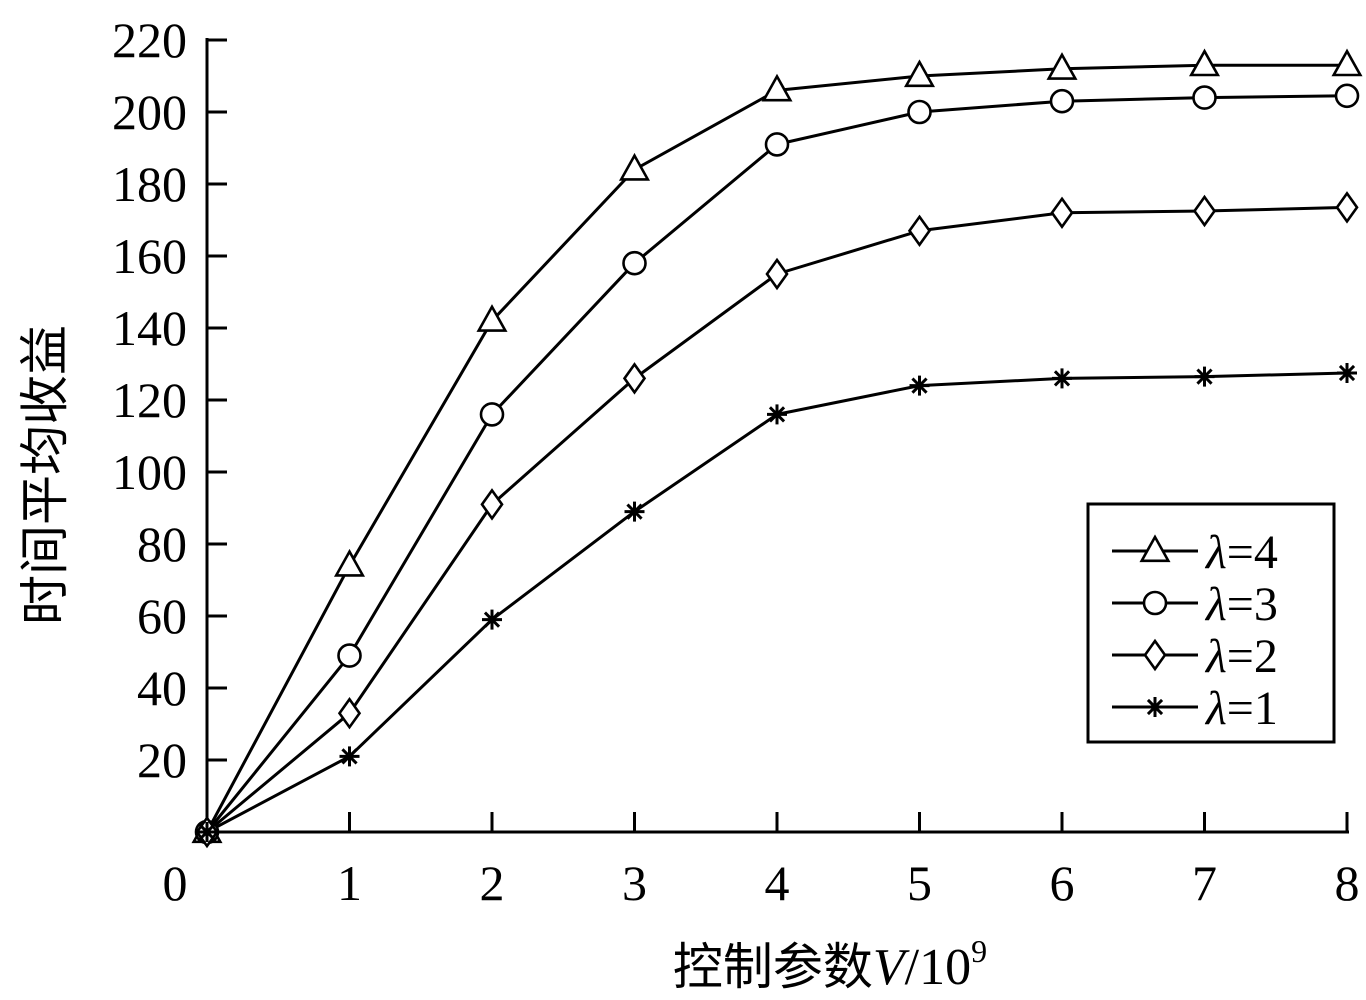 Image resolution: width=1366 pixels, height=1000 pixels. I want to click on y-tick-label: 40, so click(162, 688).